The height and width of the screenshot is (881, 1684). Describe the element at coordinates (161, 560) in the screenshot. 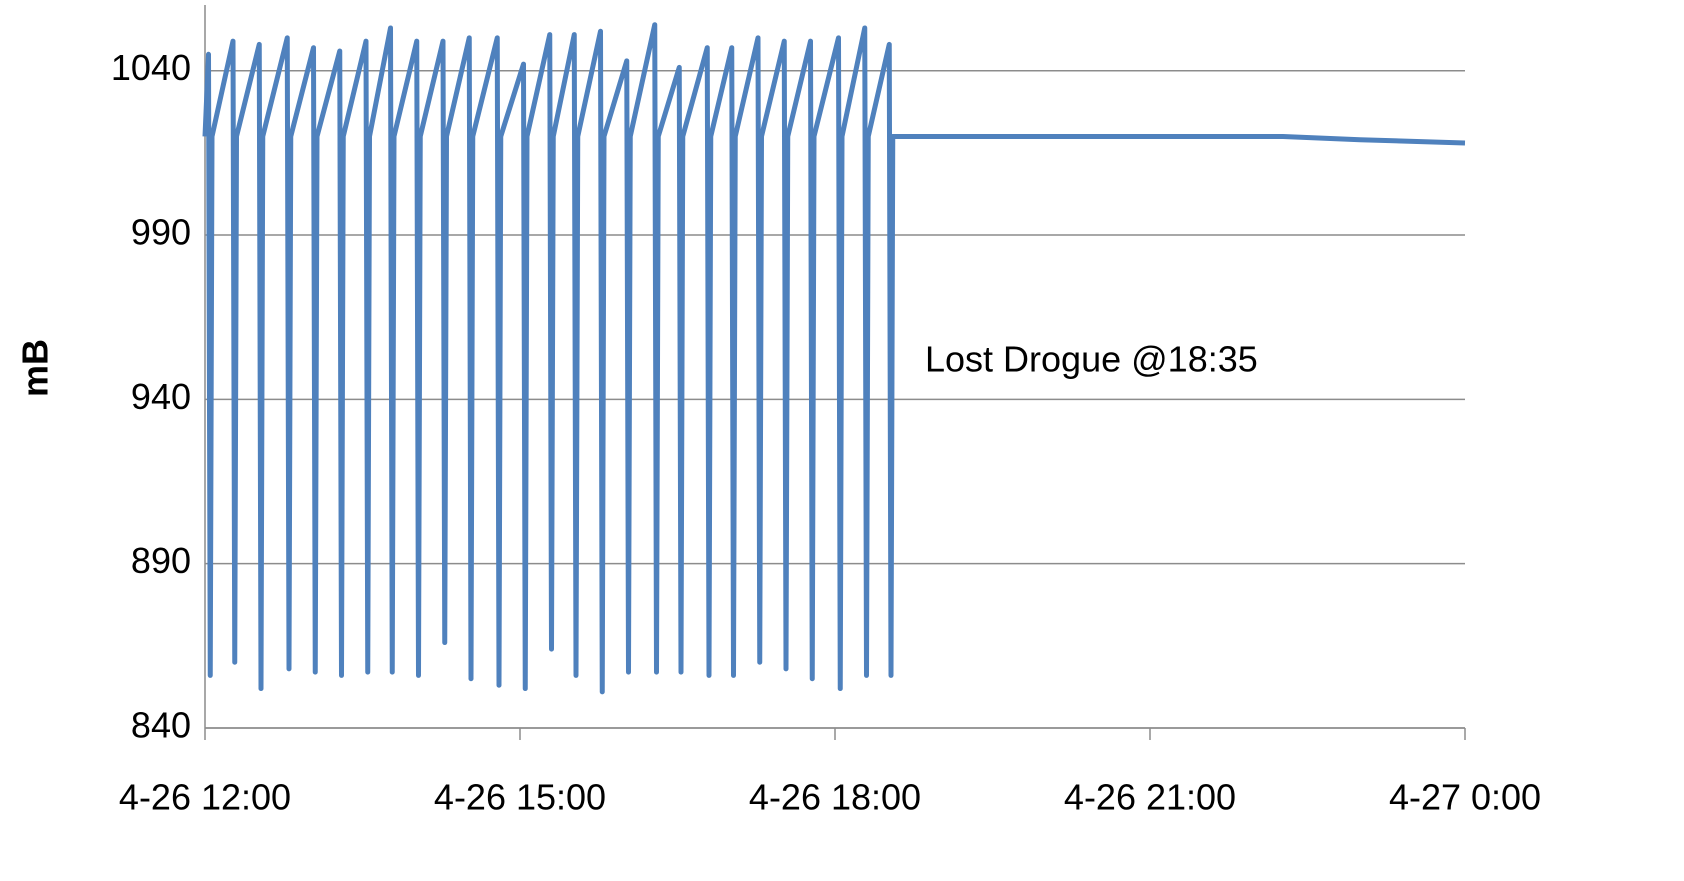

I see `y-tick-label: 890` at that location.